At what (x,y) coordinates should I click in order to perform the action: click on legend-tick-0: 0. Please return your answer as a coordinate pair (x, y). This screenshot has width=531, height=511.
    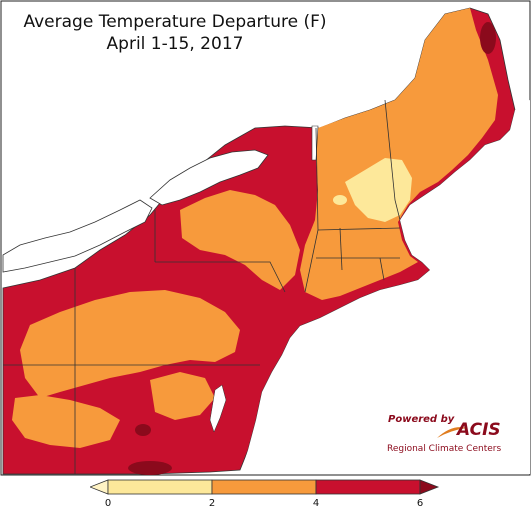
    Looking at the image, I should click on (108, 503).